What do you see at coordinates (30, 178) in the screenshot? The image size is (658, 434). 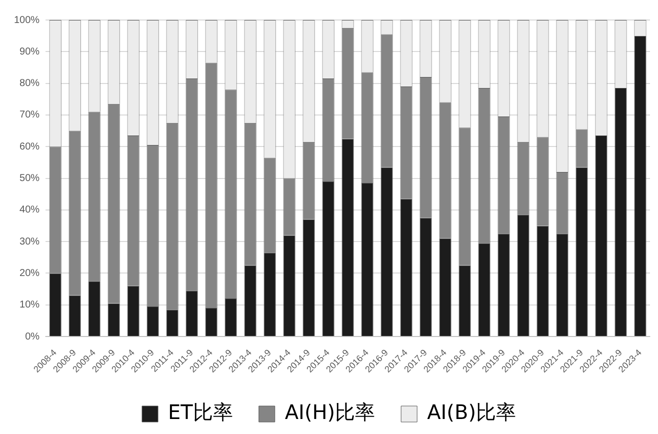 I see `y-tick-label: 50%` at bounding box center [30, 178].